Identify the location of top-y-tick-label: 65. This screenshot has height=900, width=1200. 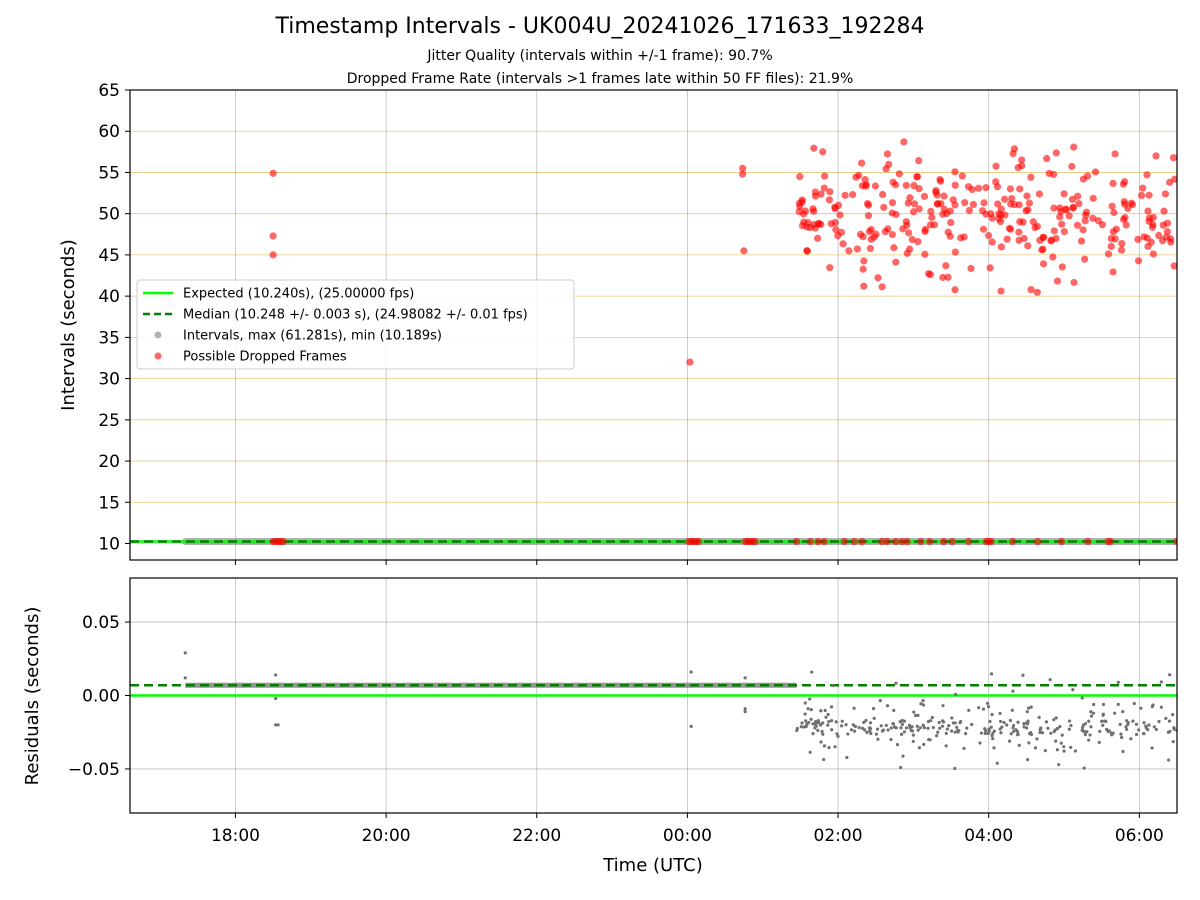
(109, 91).